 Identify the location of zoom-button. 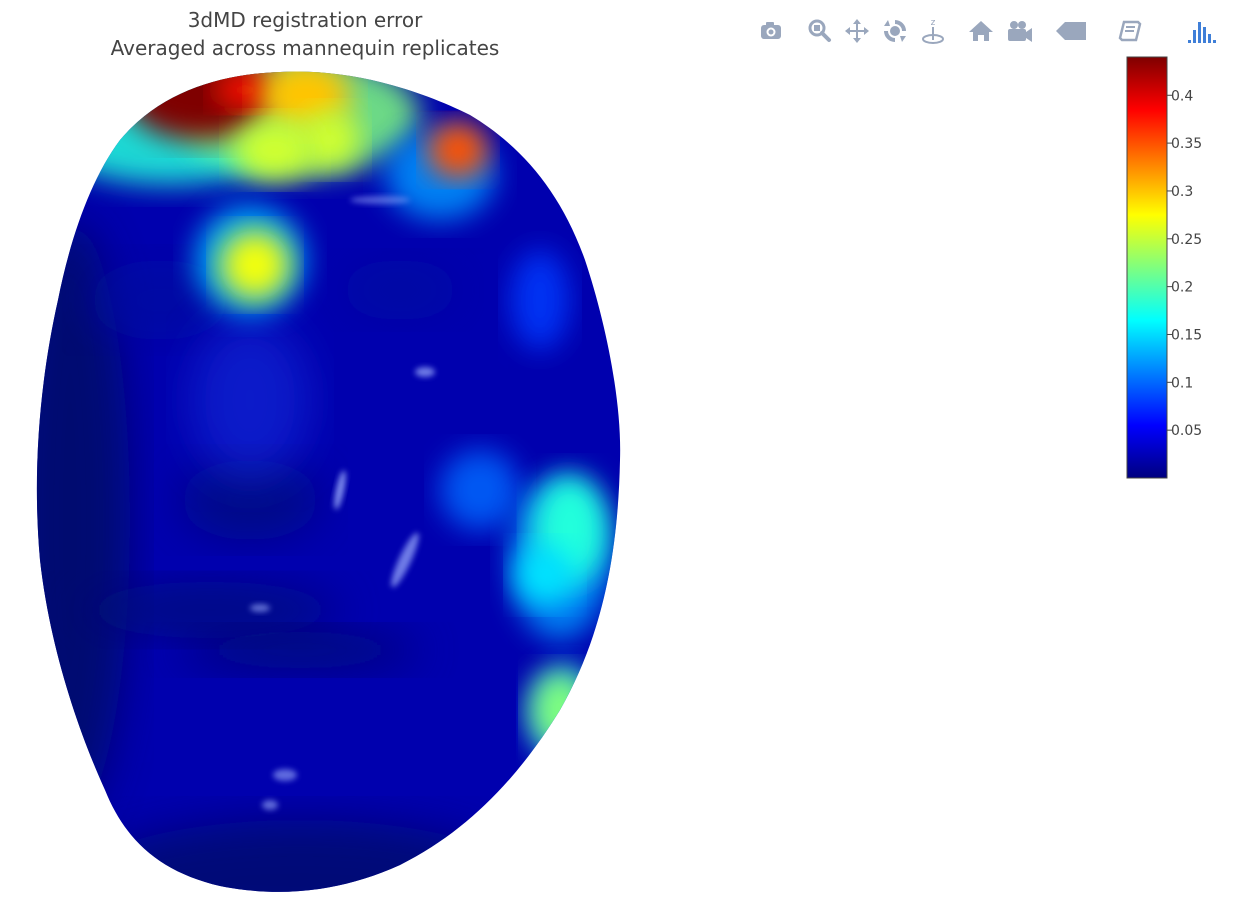
(819, 31).